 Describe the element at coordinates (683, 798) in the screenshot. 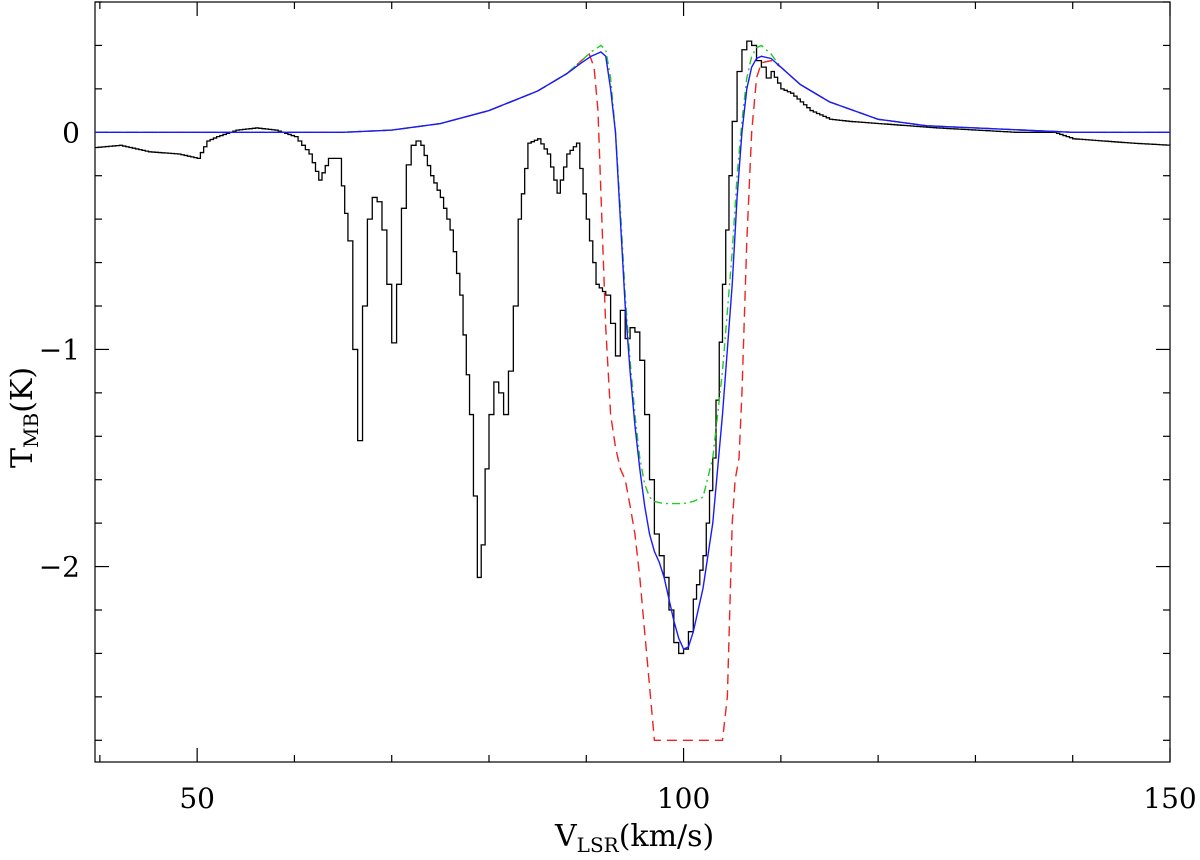

I see `x-tick-label: 100` at that location.